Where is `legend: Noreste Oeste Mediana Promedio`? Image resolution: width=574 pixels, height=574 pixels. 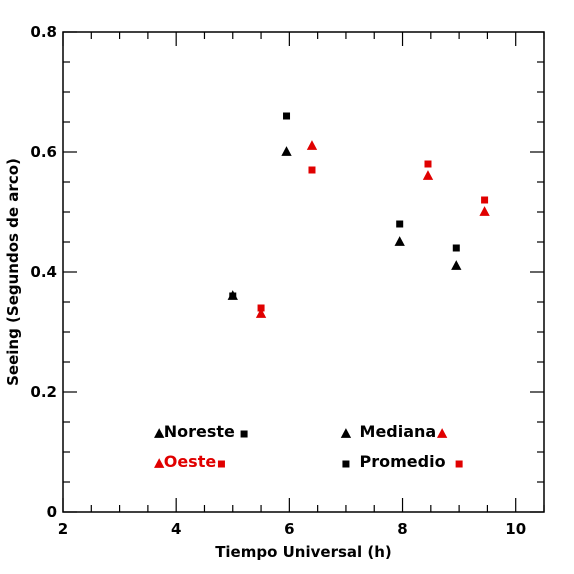
legend: Noreste Oeste Mediana Promedio is located at coordinates (308, 446).